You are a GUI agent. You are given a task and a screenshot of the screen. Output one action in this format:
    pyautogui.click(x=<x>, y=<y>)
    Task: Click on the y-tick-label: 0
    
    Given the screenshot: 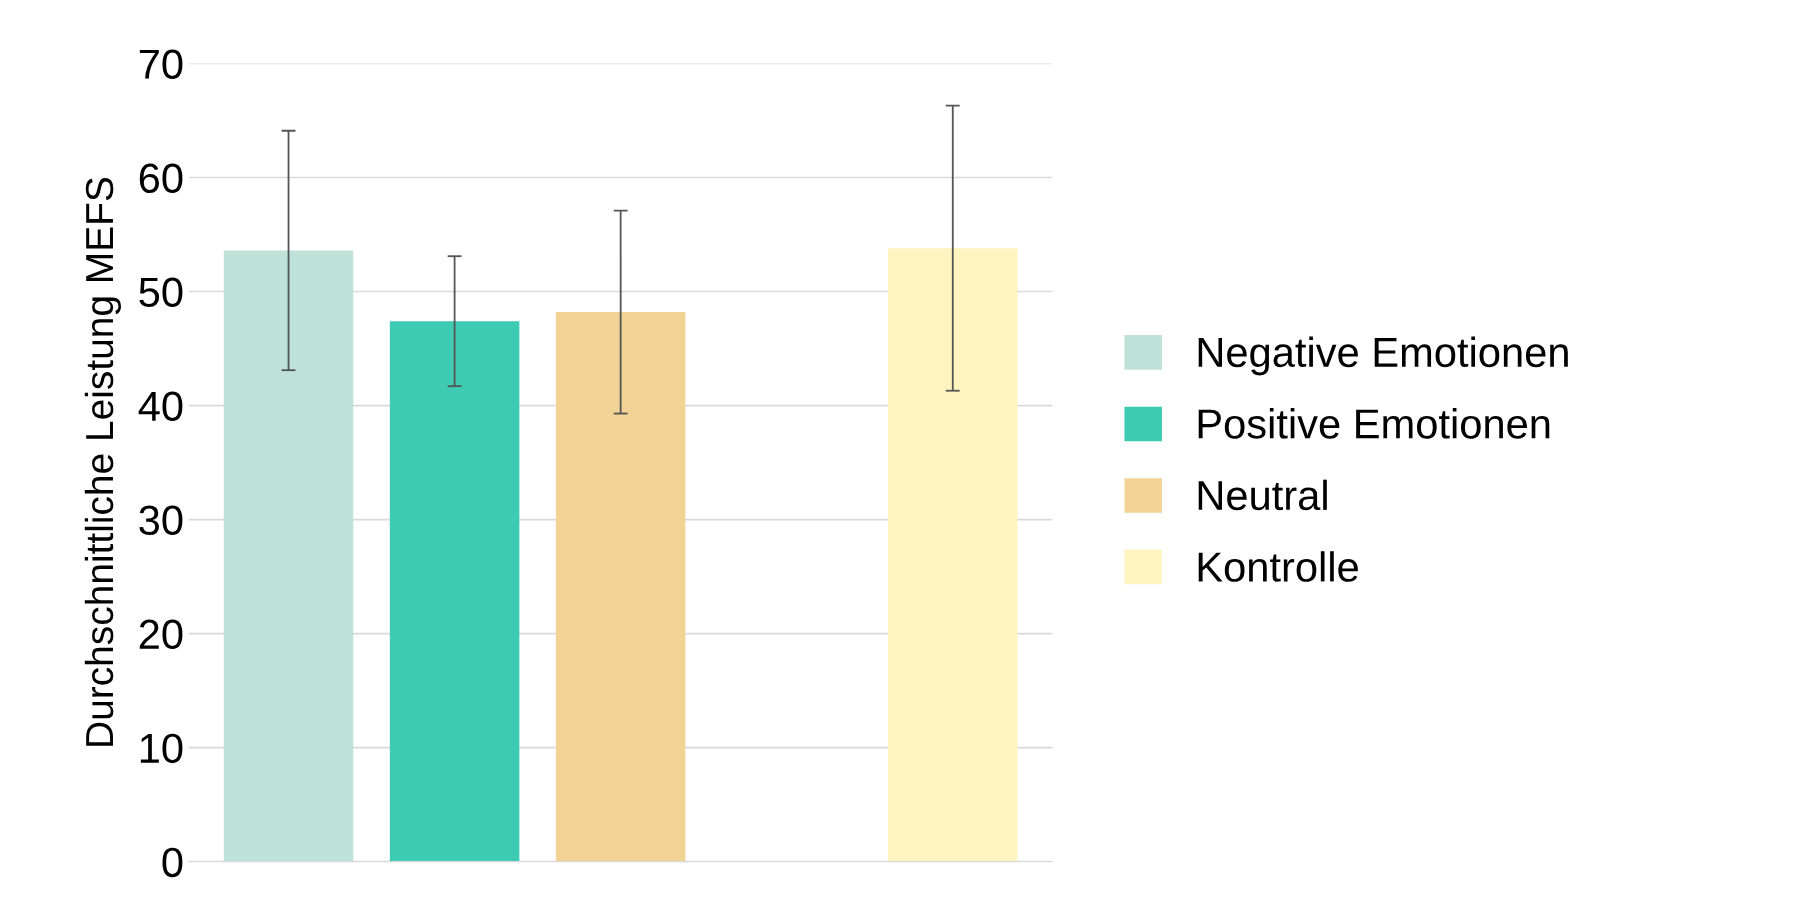 What is the action you would take?
    pyautogui.click(x=172, y=862)
    